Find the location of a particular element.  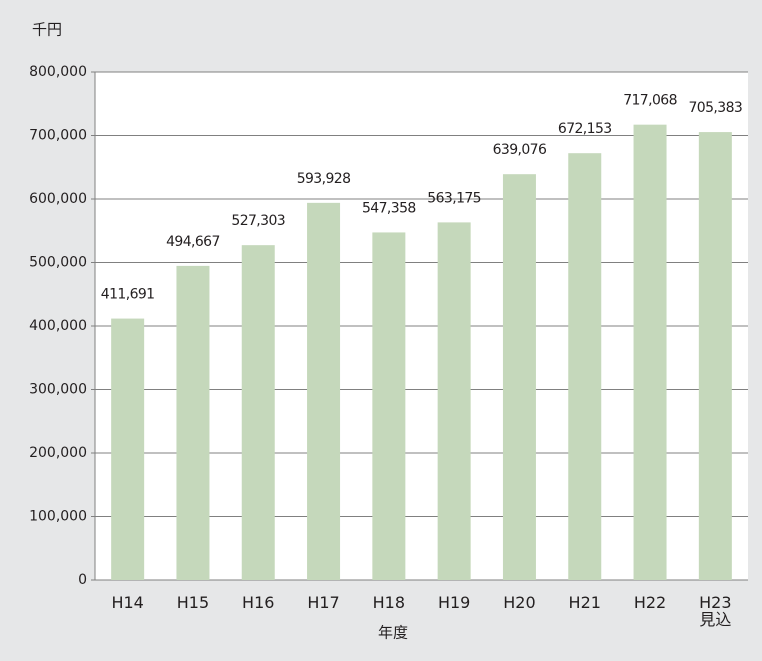

y-tick-label: 500,000 is located at coordinates (58, 263).